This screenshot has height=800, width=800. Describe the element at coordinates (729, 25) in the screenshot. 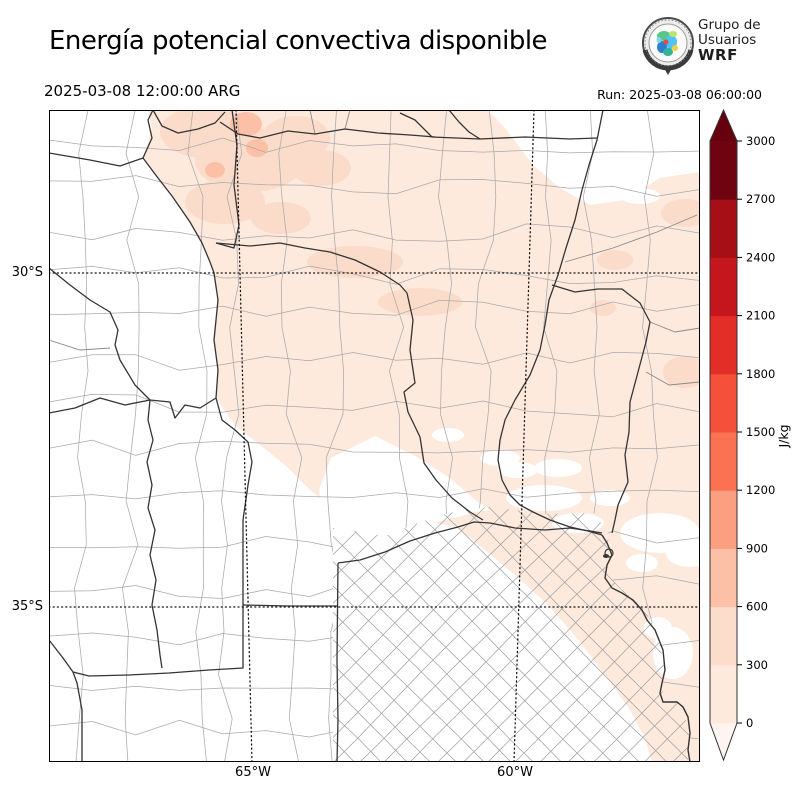

I see `logo-text-line1: Grupo de` at that location.